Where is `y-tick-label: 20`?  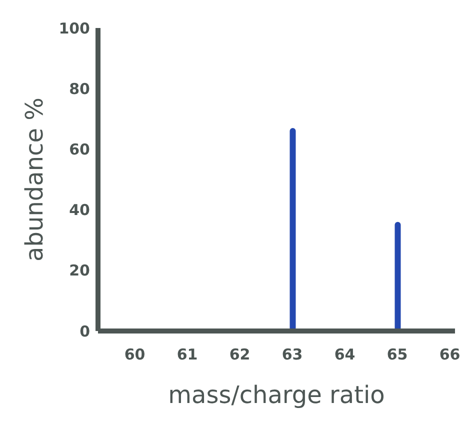 y-tick-label: 20 is located at coordinates (79, 271).